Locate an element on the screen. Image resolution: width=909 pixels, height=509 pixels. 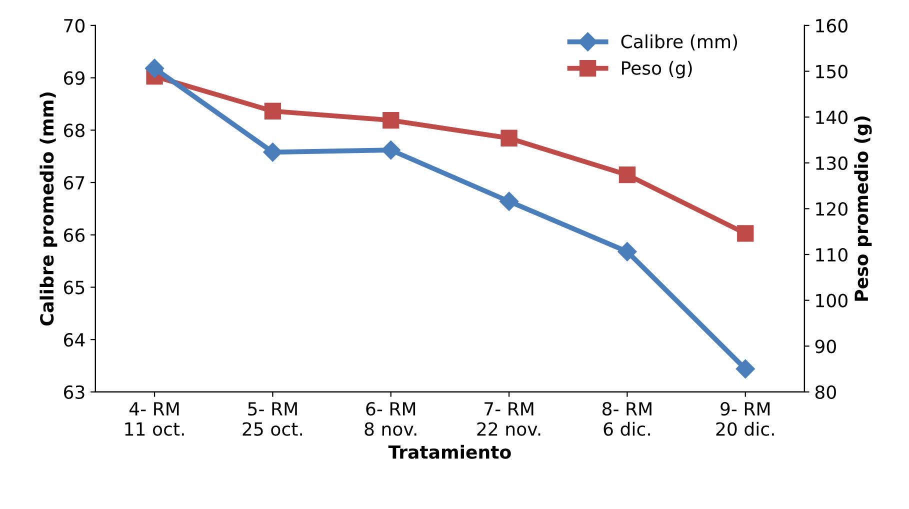
y2-tick-label: 120 is located at coordinates (832, 209).